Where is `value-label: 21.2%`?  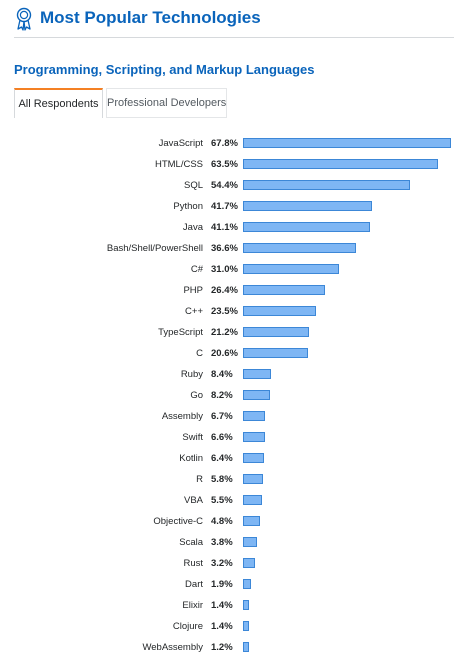 value-label: 21.2% is located at coordinates (224, 332).